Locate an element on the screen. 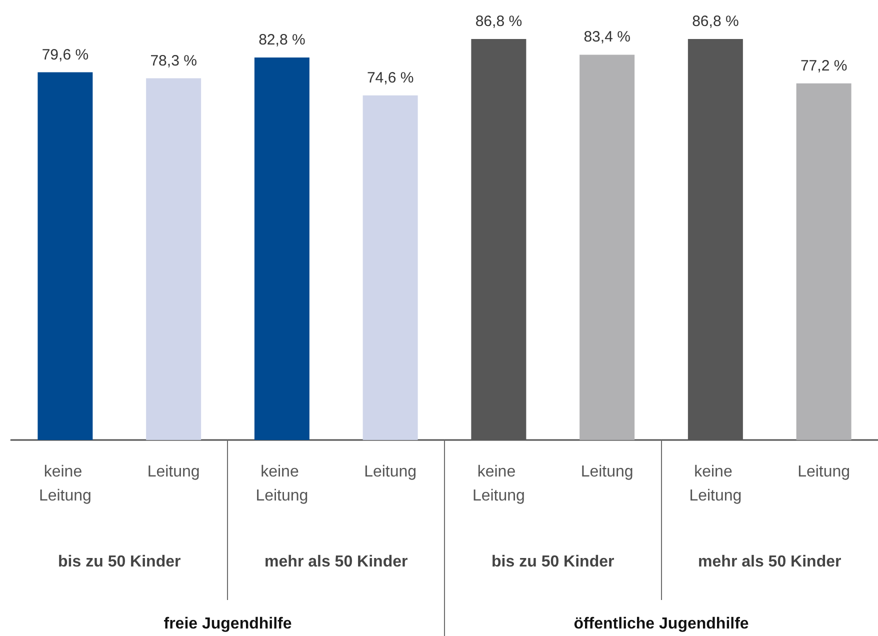 This screenshot has width=878, height=636. text: freie Jugendhilfe is located at coordinates (228, 624).